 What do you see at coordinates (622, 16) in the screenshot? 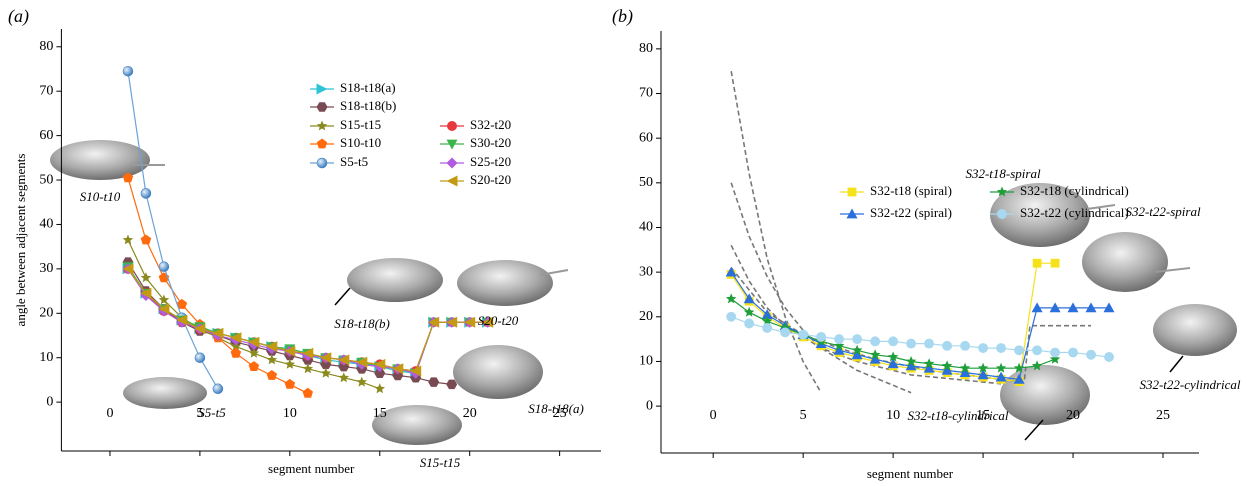
I see `panel-label: (b)` at bounding box center [622, 16].